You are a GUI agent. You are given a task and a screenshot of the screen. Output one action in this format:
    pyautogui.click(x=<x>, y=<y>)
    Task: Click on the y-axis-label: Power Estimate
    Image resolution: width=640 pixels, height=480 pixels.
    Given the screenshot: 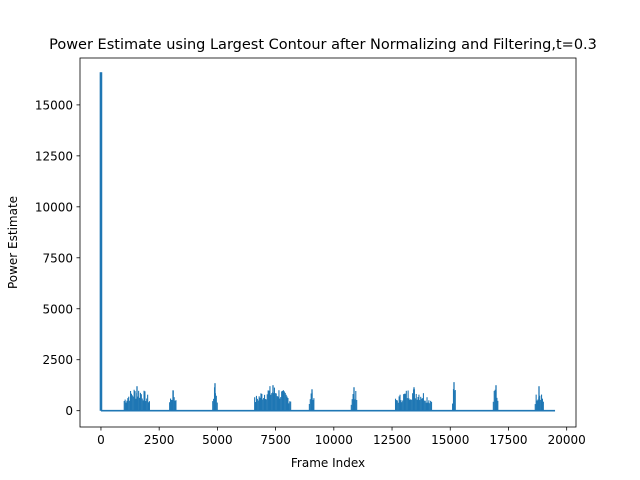 What is the action you would take?
    pyautogui.click(x=13, y=242)
    